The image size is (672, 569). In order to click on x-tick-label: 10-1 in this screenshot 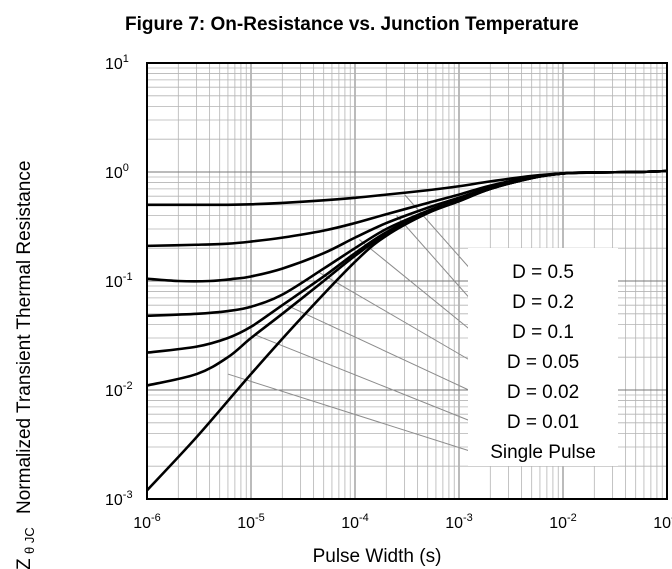, I will do `click(662, 522)`.